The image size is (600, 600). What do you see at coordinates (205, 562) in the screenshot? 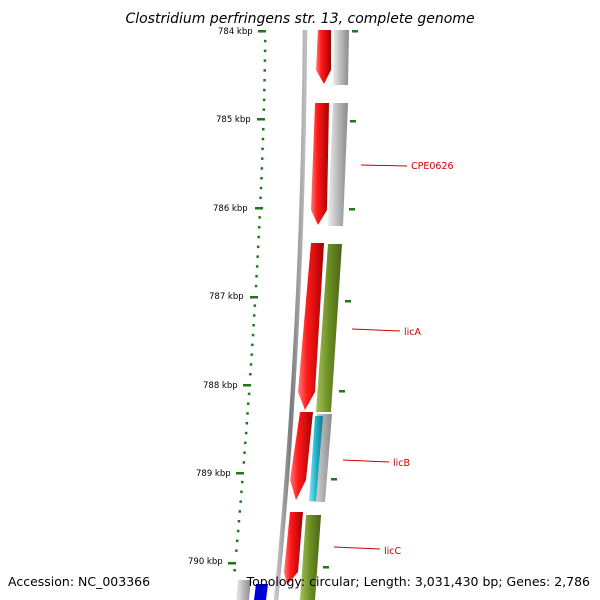
I see `scale-label-790: 790 kbp` at bounding box center [205, 562].